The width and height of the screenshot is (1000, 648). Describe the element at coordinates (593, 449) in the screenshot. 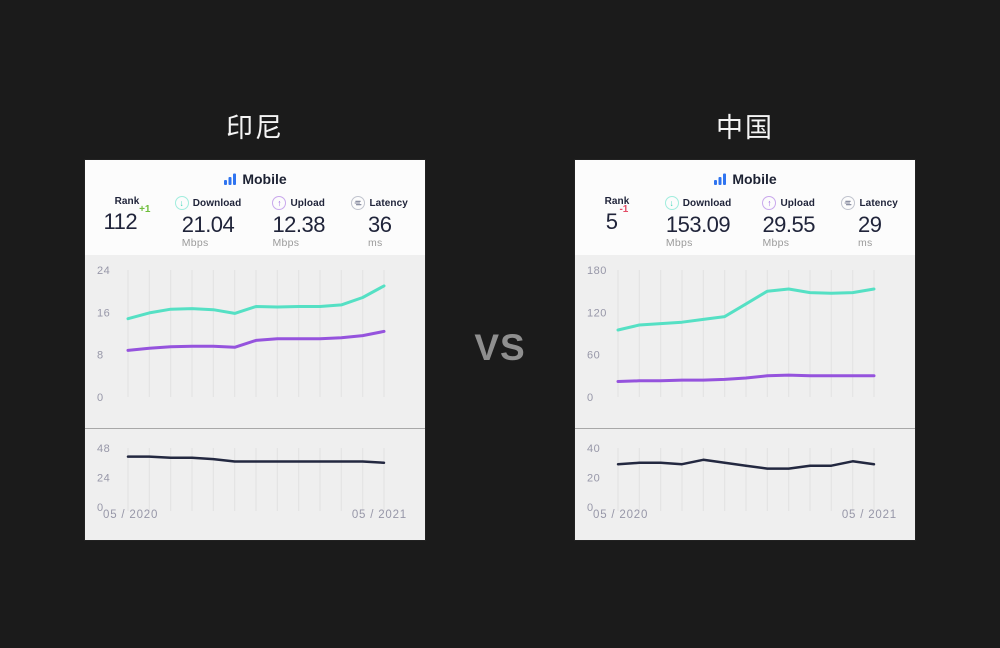

I see `svg-text: 40` at that location.